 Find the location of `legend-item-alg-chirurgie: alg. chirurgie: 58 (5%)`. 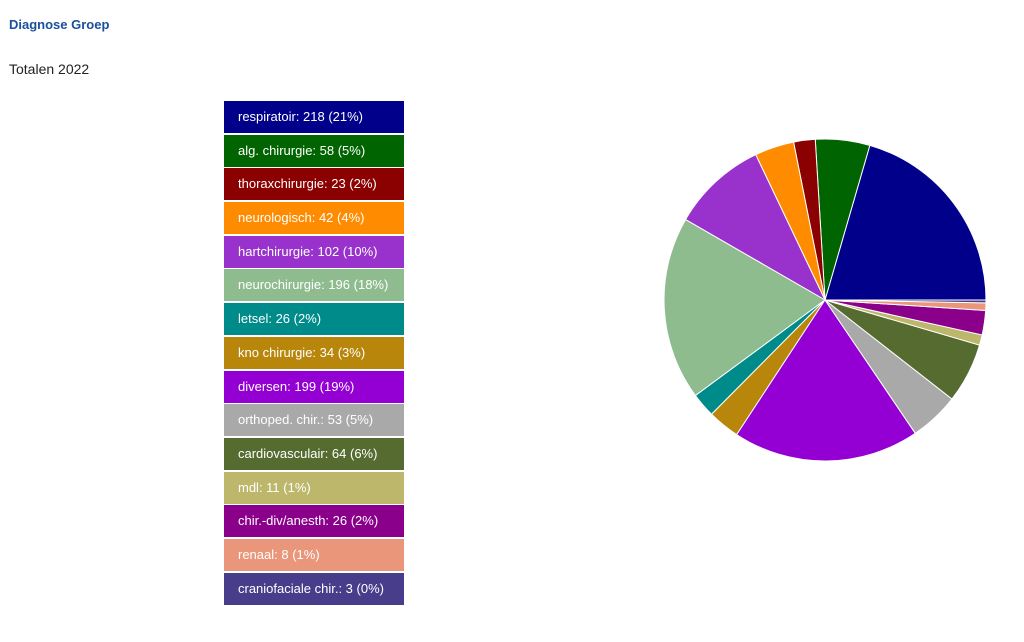

legend-item-alg-chirurgie: alg. chirurgie: 58 (5%) is located at coordinates (314, 150).